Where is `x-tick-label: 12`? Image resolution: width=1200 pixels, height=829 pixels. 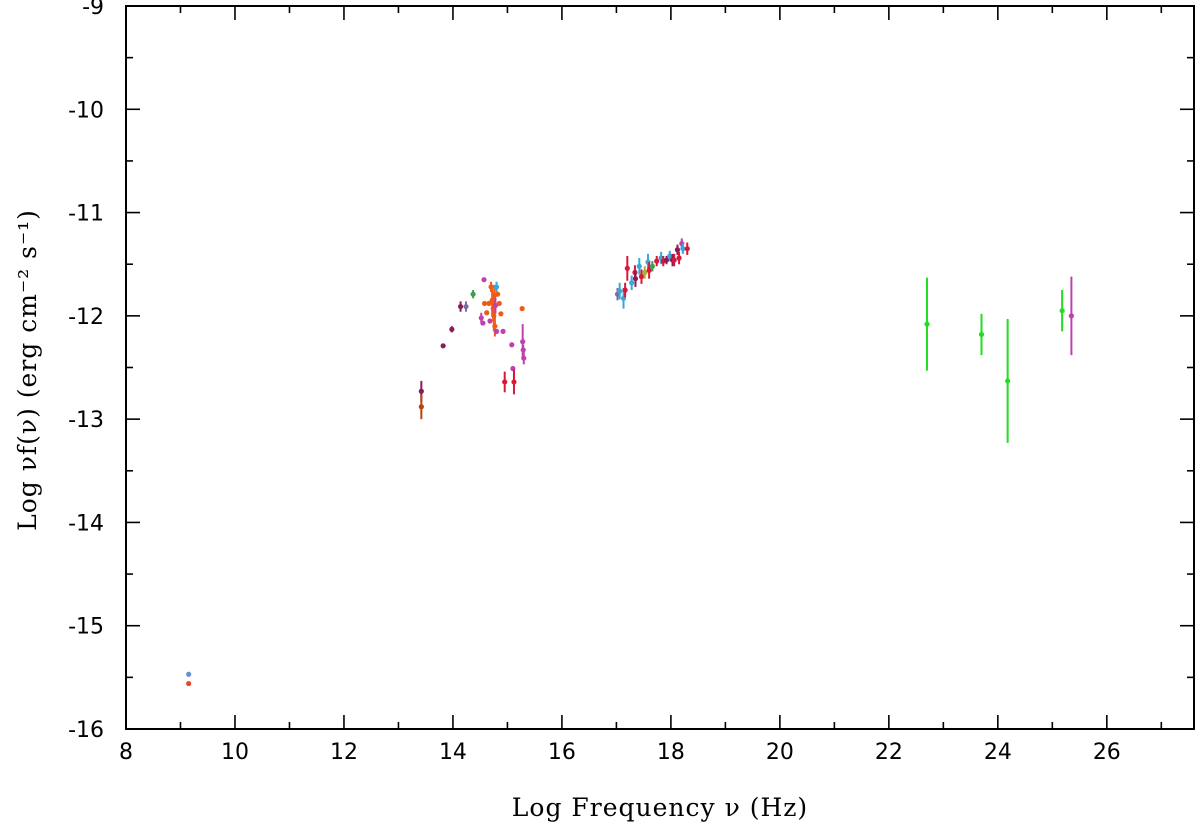
x-tick-label: 12 is located at coordinates (344, 752).